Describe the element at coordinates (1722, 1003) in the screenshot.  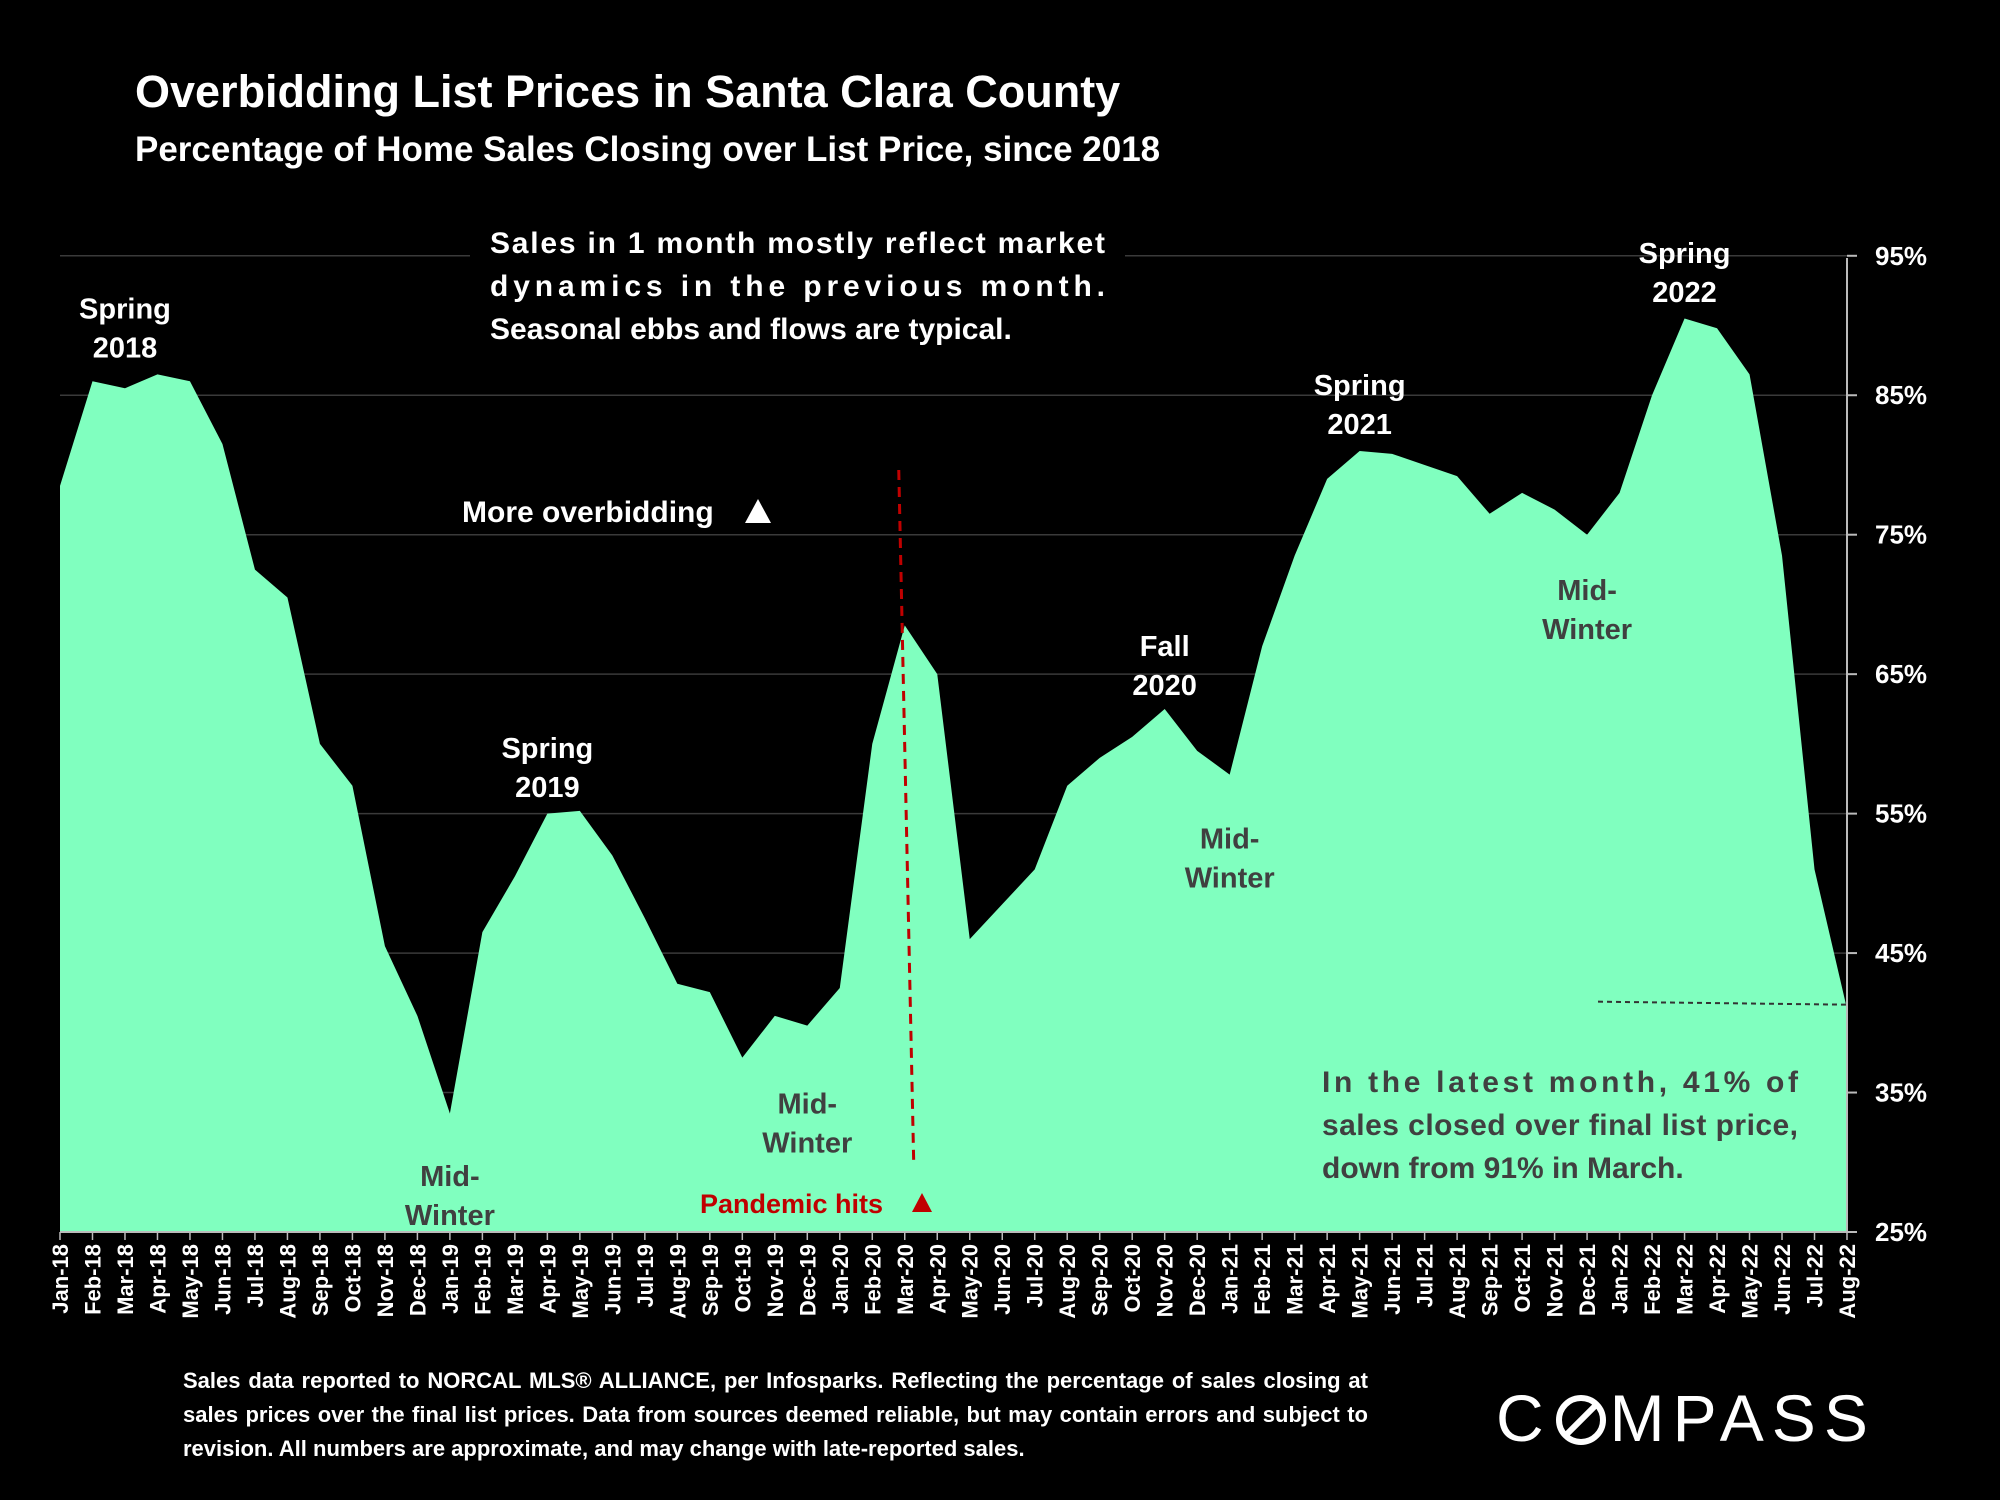
I see `latest-value-line` at that location.